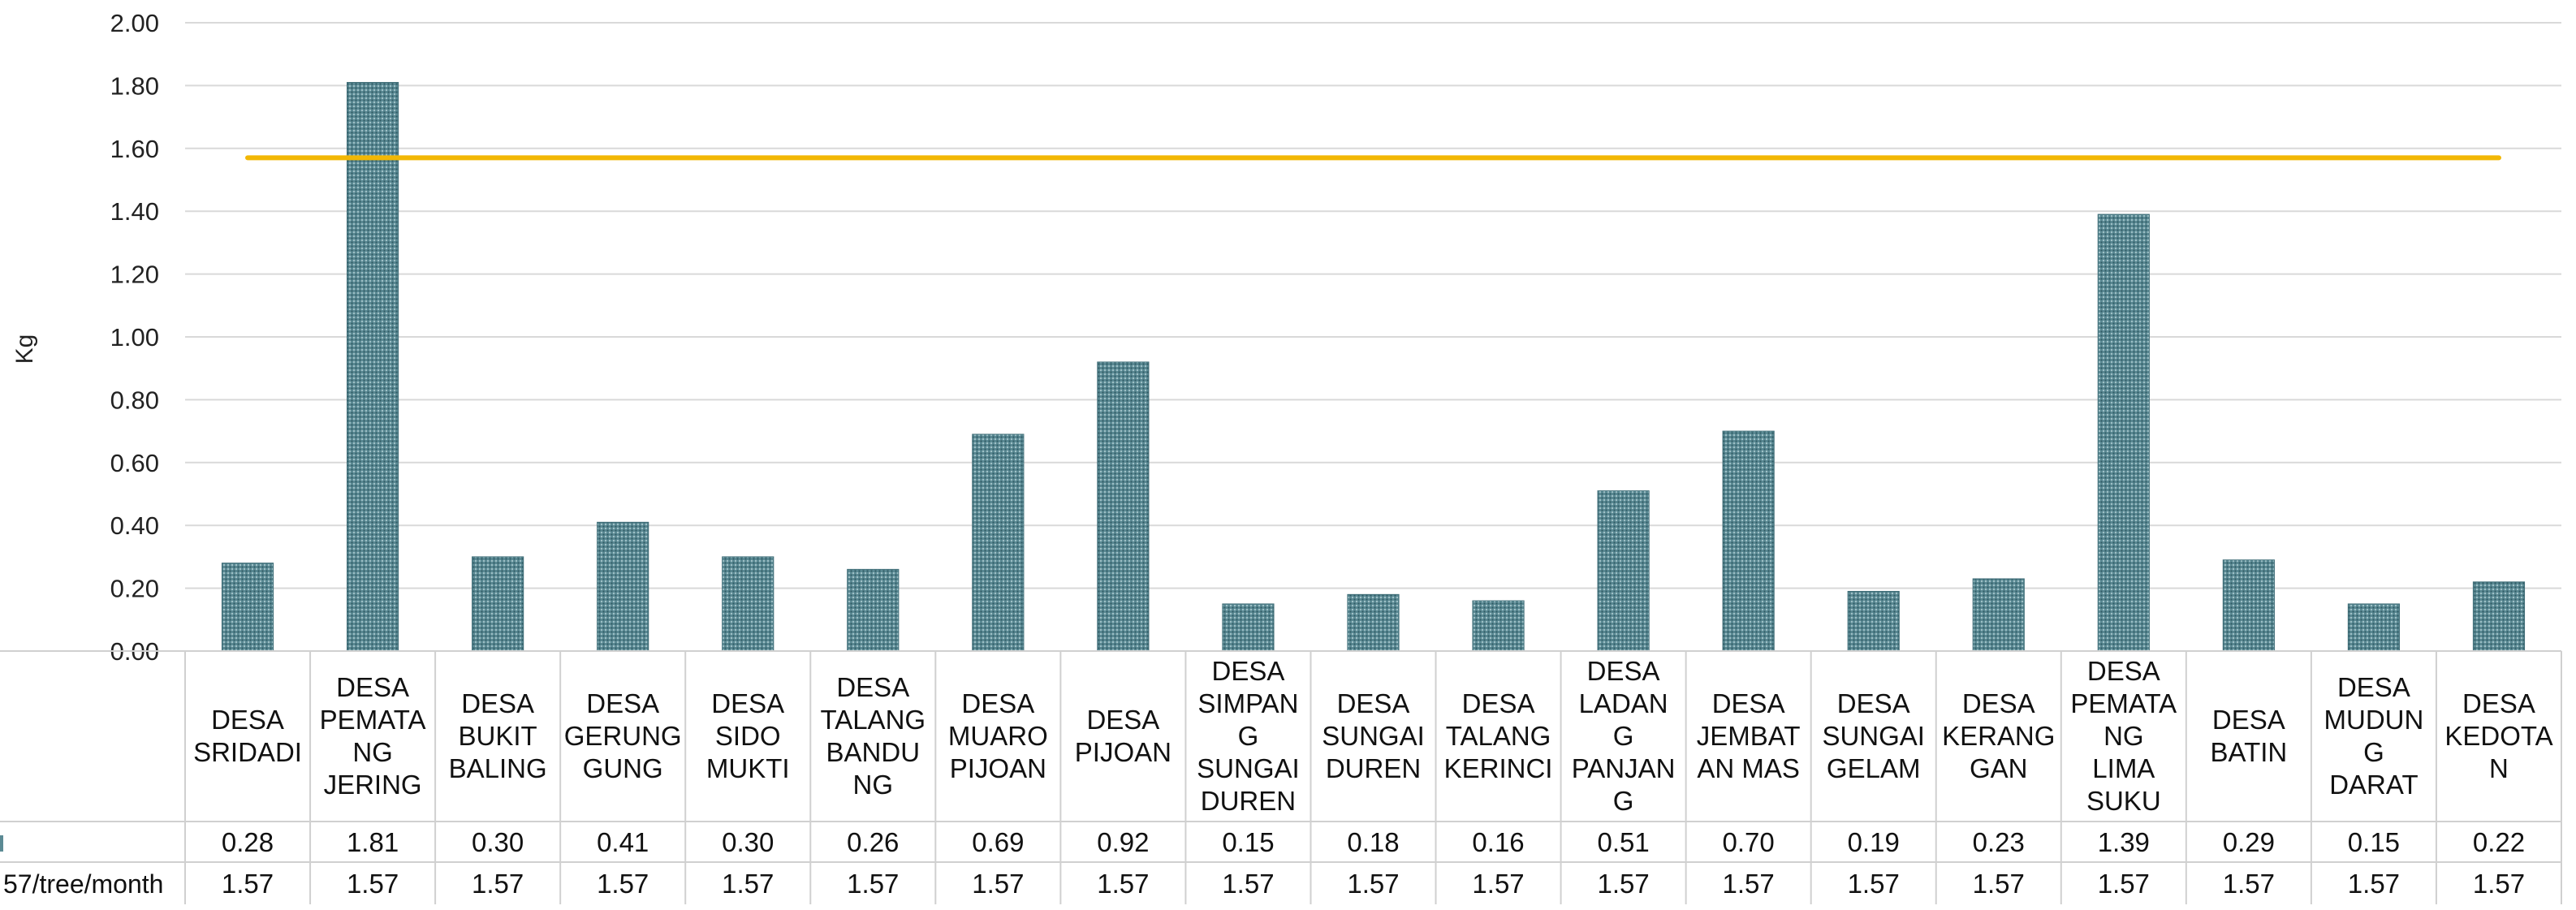  What do you see at coordinates (498, 735) in the screenshot?
I see `category-label: DESA BUKIT BALING` at bounding box center [498, 735].